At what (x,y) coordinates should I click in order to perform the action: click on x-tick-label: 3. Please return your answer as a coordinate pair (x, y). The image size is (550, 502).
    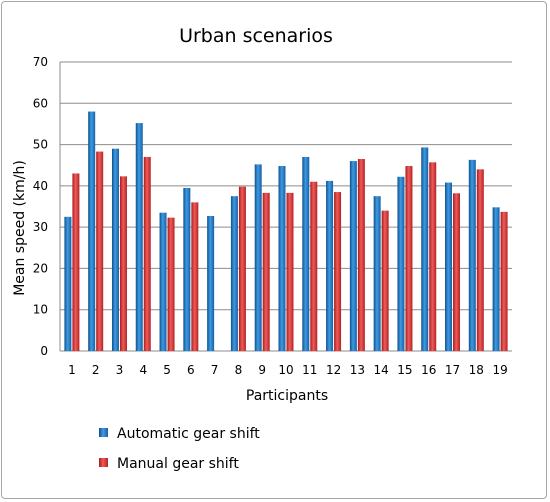
    Looking at the image, I should click on (120, 370).